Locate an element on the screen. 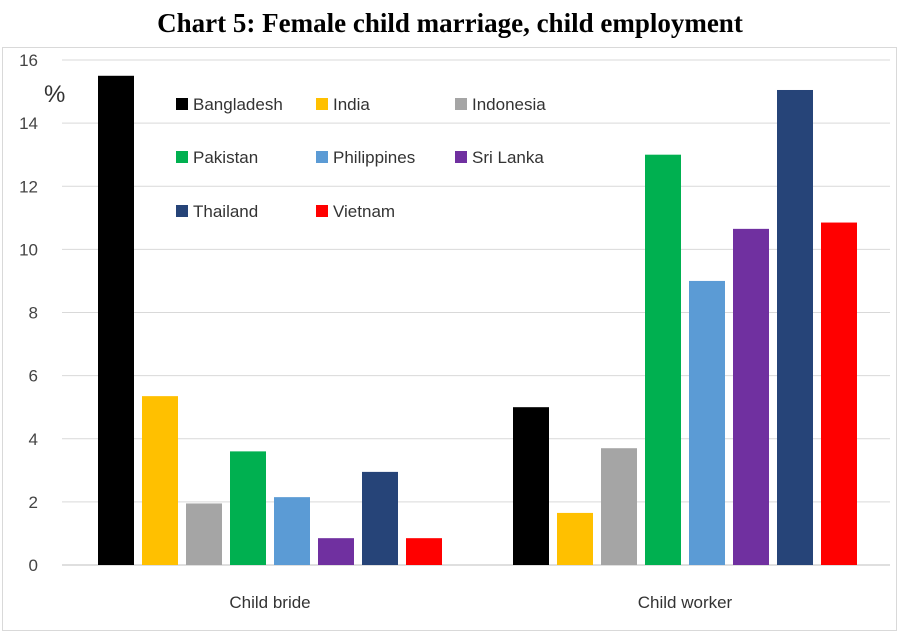  y-axis-unit-label: % is located at coordinates (54, 94).